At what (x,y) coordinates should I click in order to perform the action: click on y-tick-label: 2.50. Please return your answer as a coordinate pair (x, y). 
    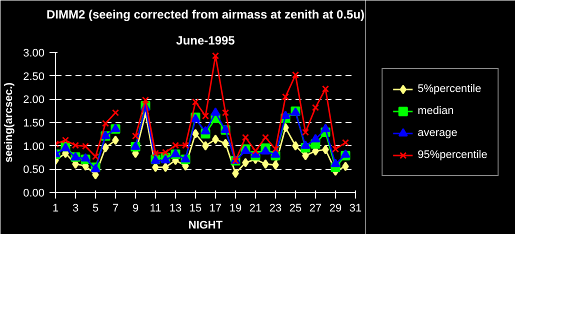
    Looking at the image, I should click on (34, 76).